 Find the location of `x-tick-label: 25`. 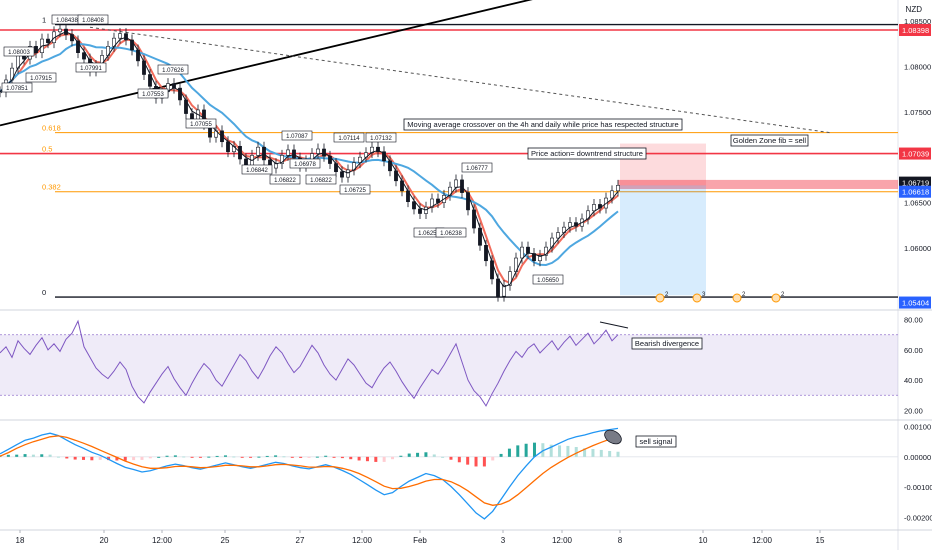

x-tick-label: 25 is located at coordinates (225, 540).